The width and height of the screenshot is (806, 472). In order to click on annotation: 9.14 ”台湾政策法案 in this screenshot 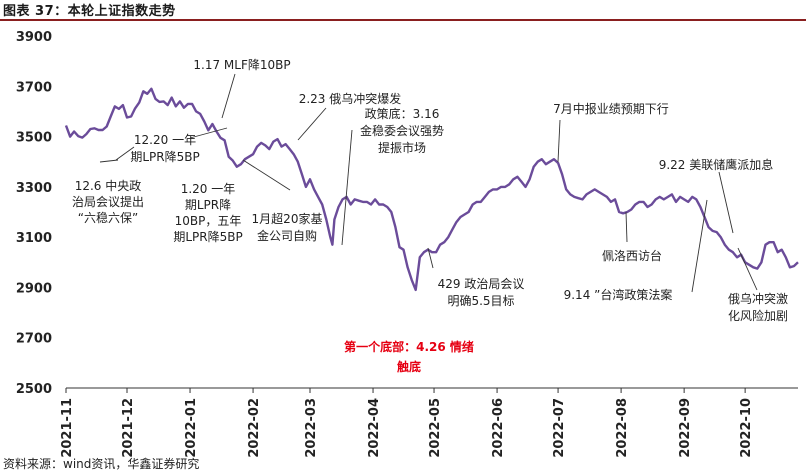, I will do `click(618, 294)`.